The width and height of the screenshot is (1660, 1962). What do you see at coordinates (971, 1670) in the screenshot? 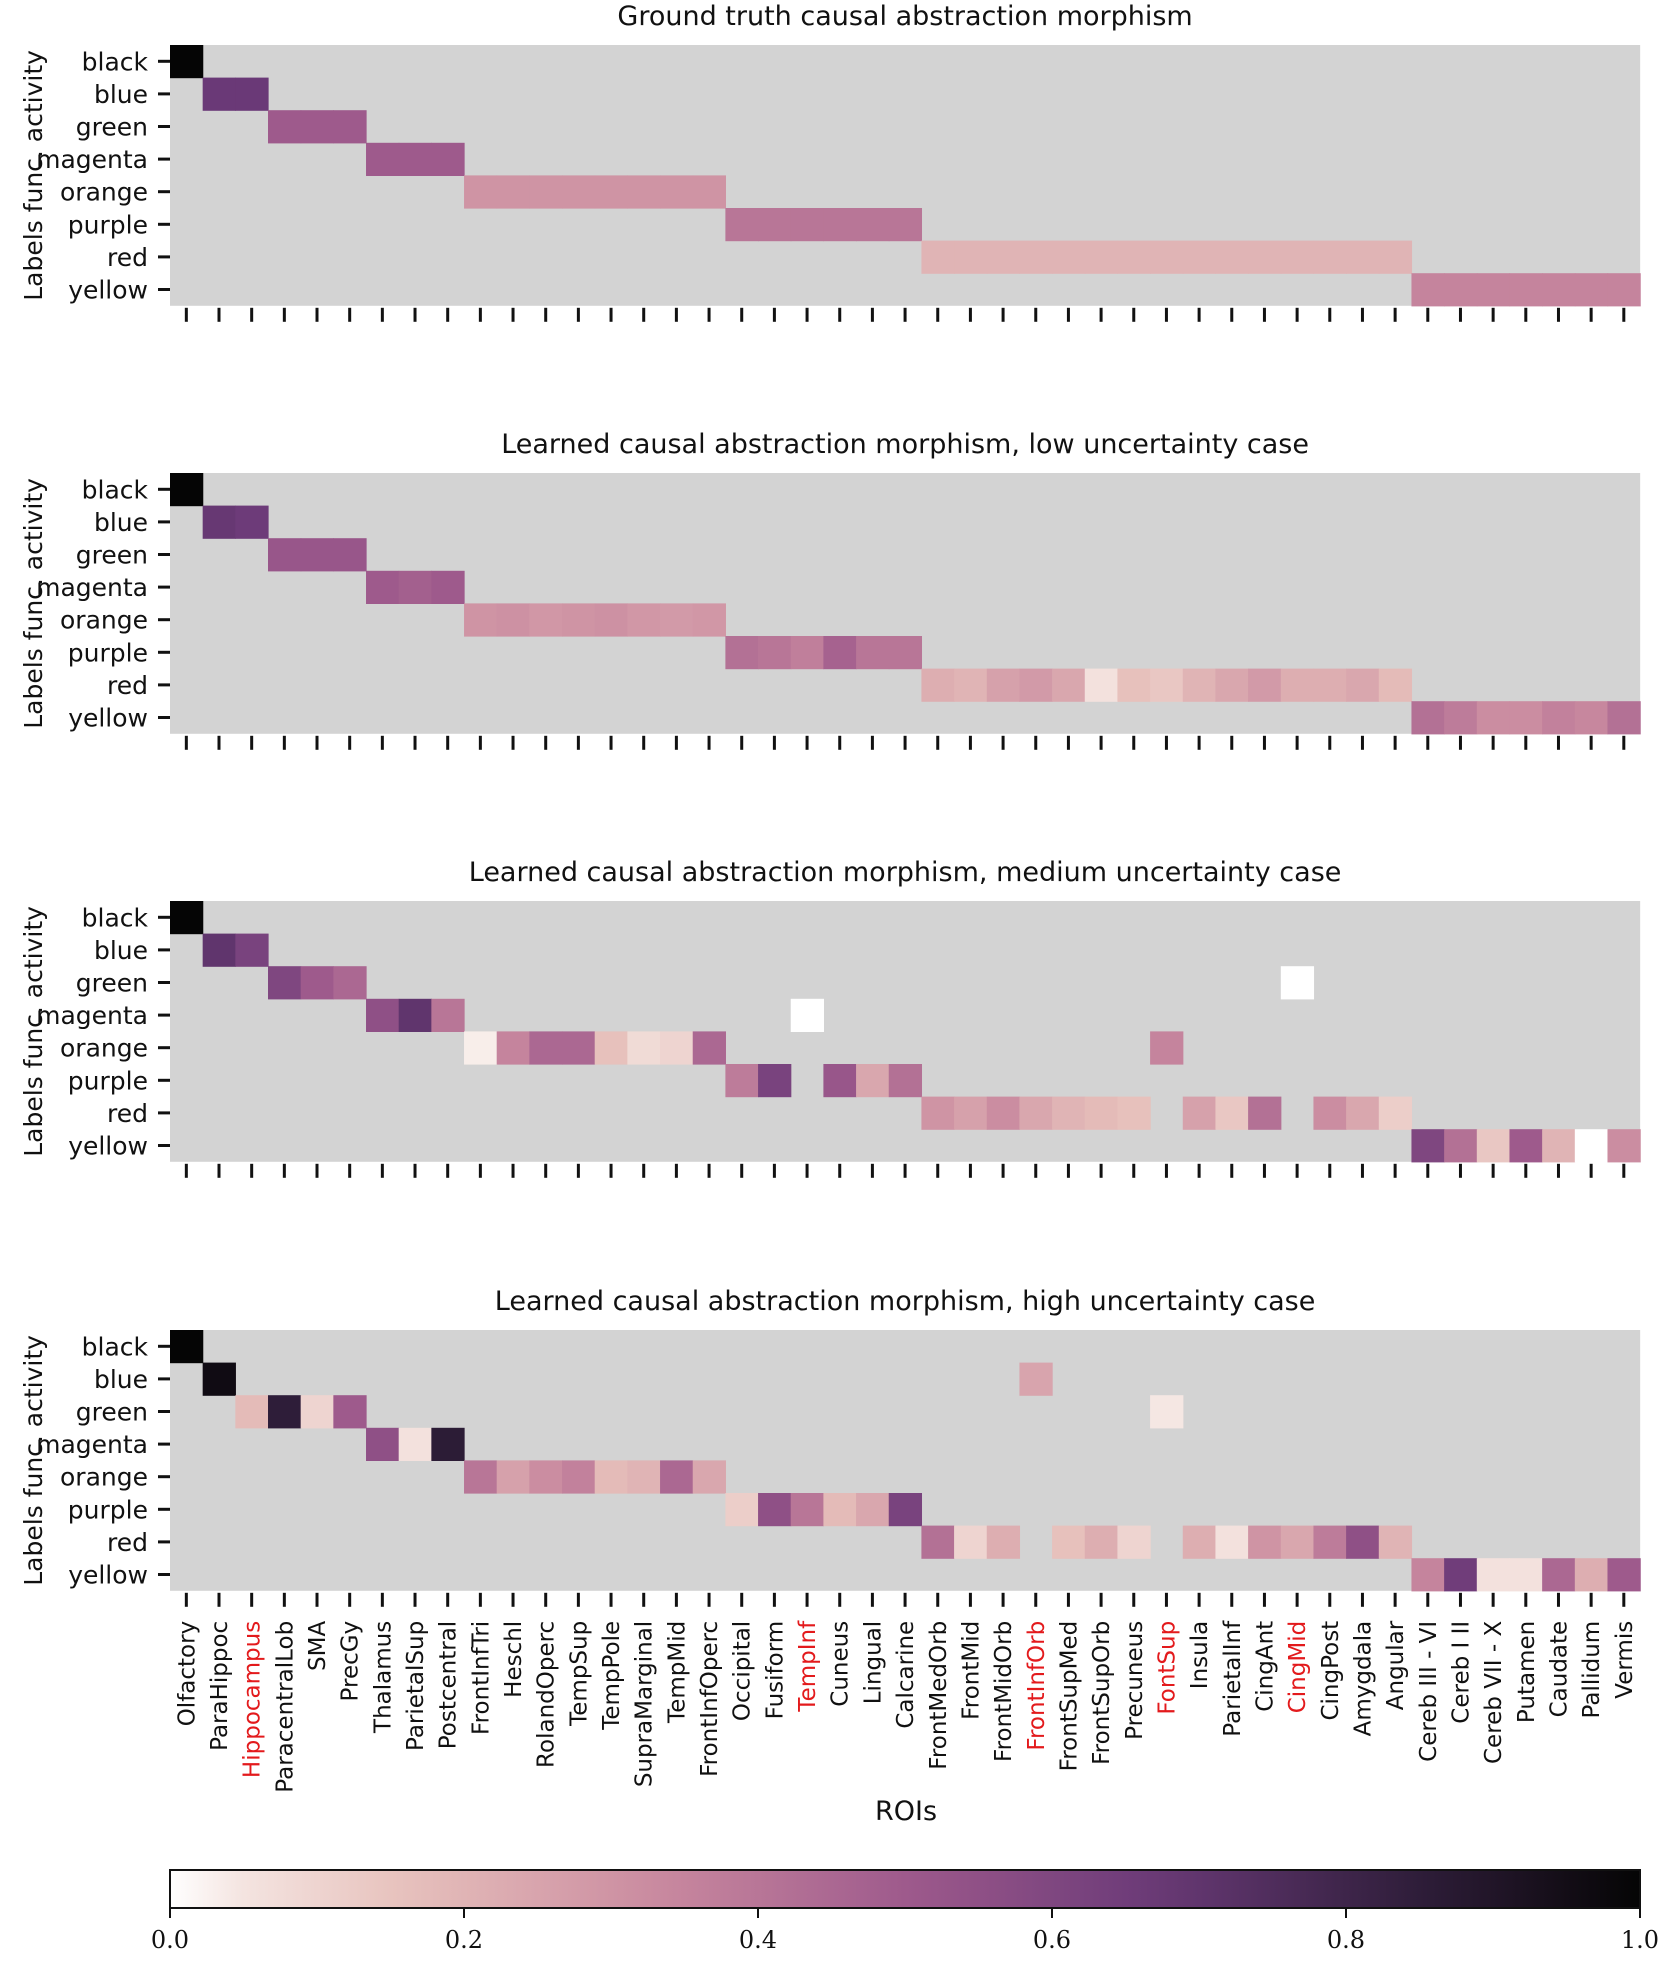
I see `column-label: FrontMid` at bounding box center [971, 1670].